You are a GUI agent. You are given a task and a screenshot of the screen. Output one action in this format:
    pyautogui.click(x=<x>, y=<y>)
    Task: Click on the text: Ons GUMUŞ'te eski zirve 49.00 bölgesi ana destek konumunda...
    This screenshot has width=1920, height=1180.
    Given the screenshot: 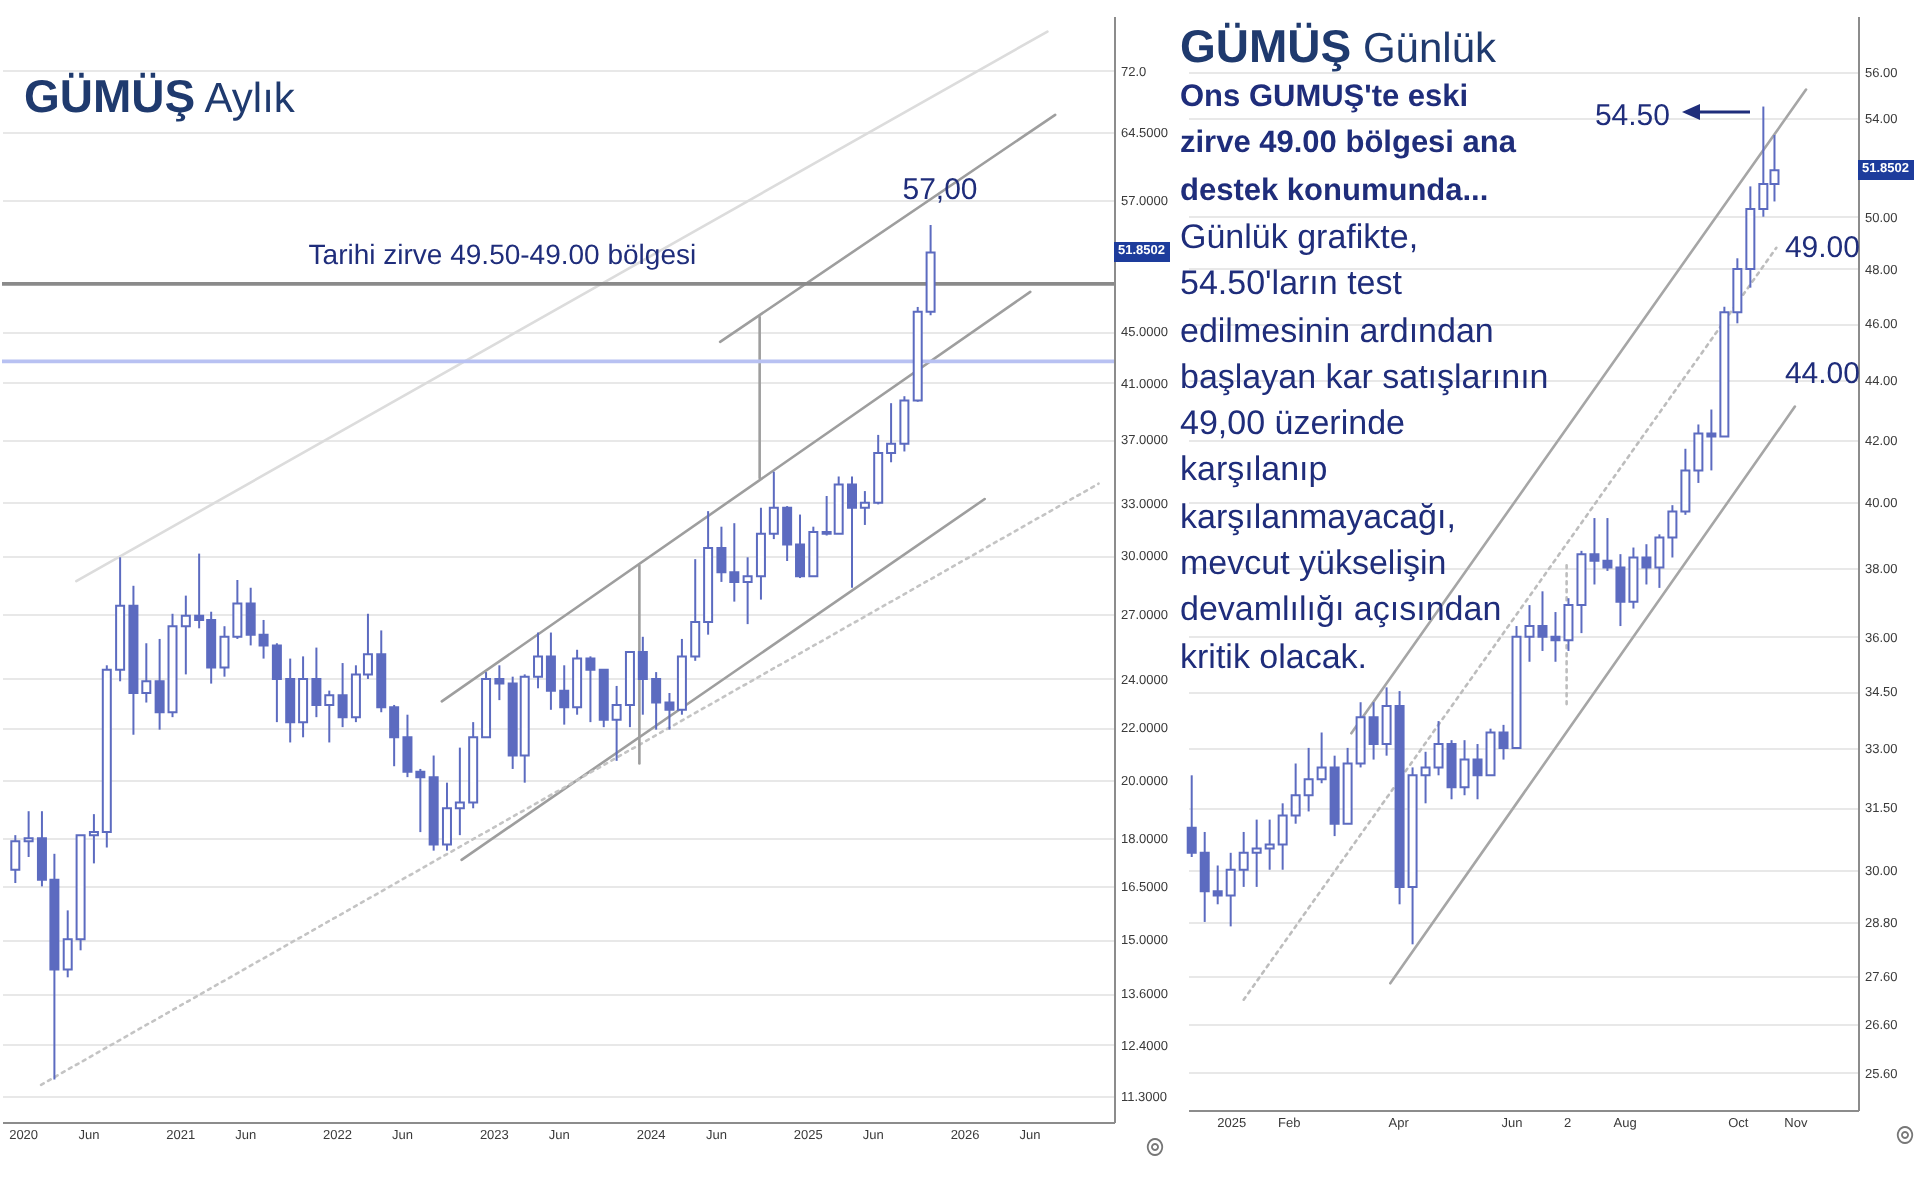 What is the action you would take?
    pyautogui.click(x=1349, y=145)
    